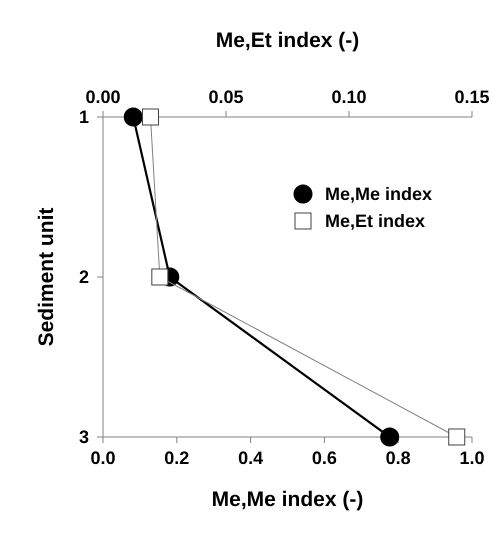 The height and width of the screenshot is (535, 502). I want to click on y-axis-title: Sediment unit, so click(46, 277).